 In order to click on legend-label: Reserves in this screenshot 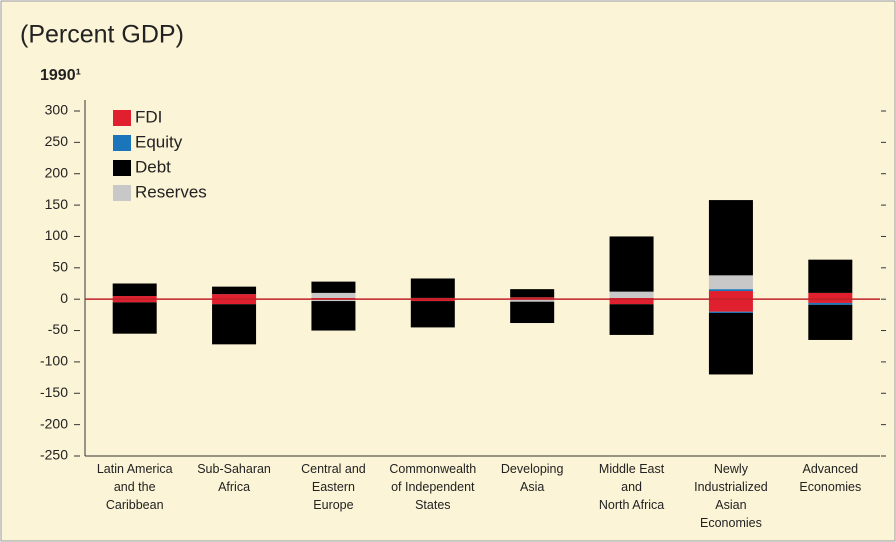, I will do `click(171, 191)`.